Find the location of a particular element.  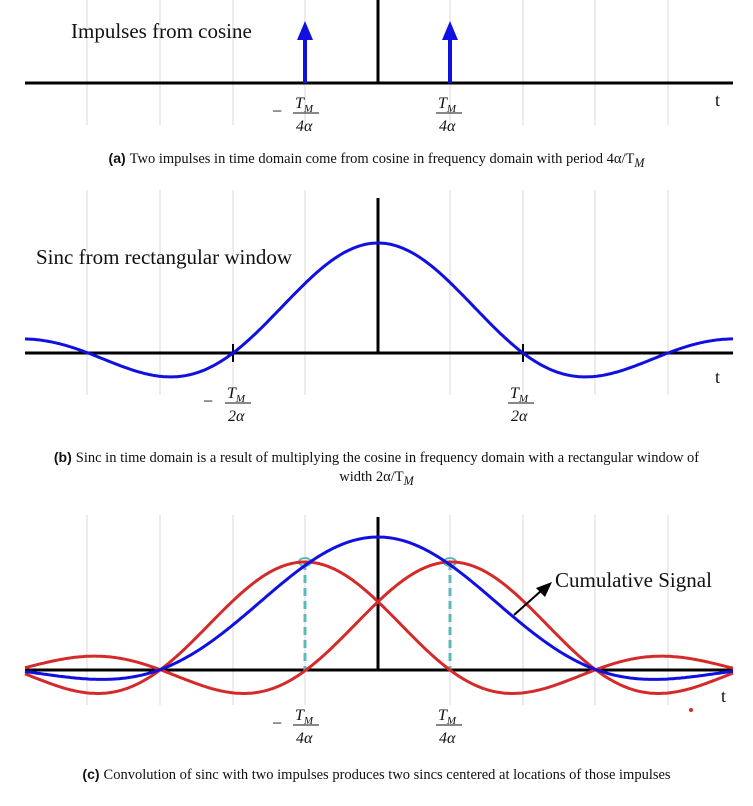

tick-label-pos-tm-2a: TM 2α is located at coordinates (521, 405).